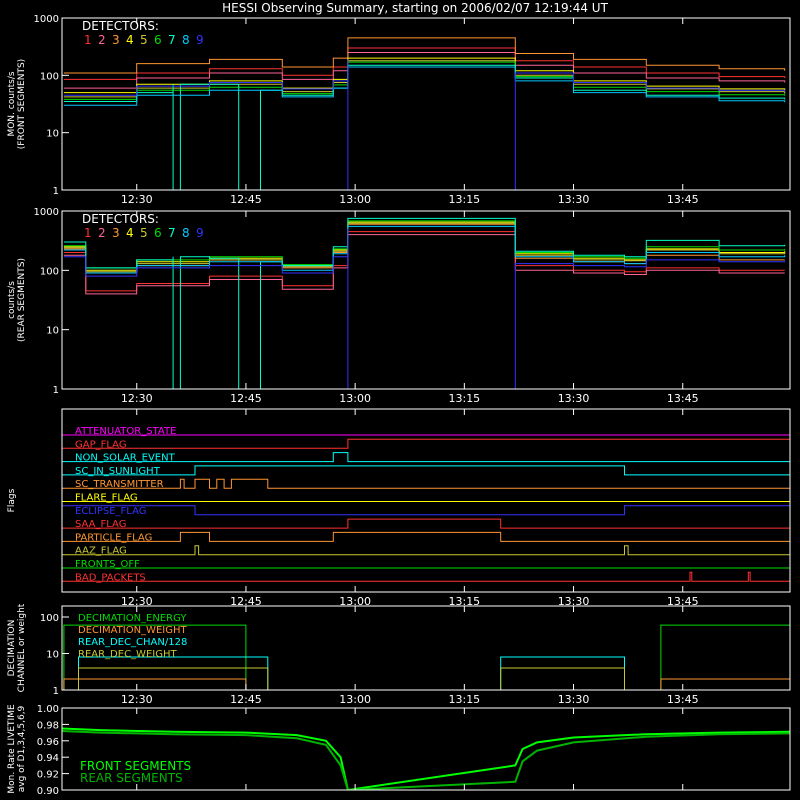  What do you see at coordinates (130, 233) in the screenshot?
I see `rear-legend-item: 4` at bounding box center [130, 233].